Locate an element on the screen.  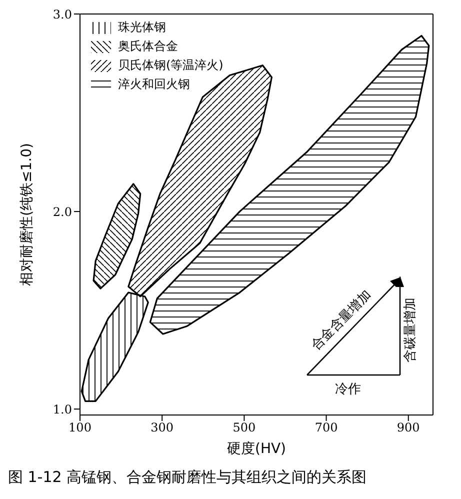
y-axis-title: 相对耐磨性(纯铁≤1.0) is located at coordinates (26, 214).